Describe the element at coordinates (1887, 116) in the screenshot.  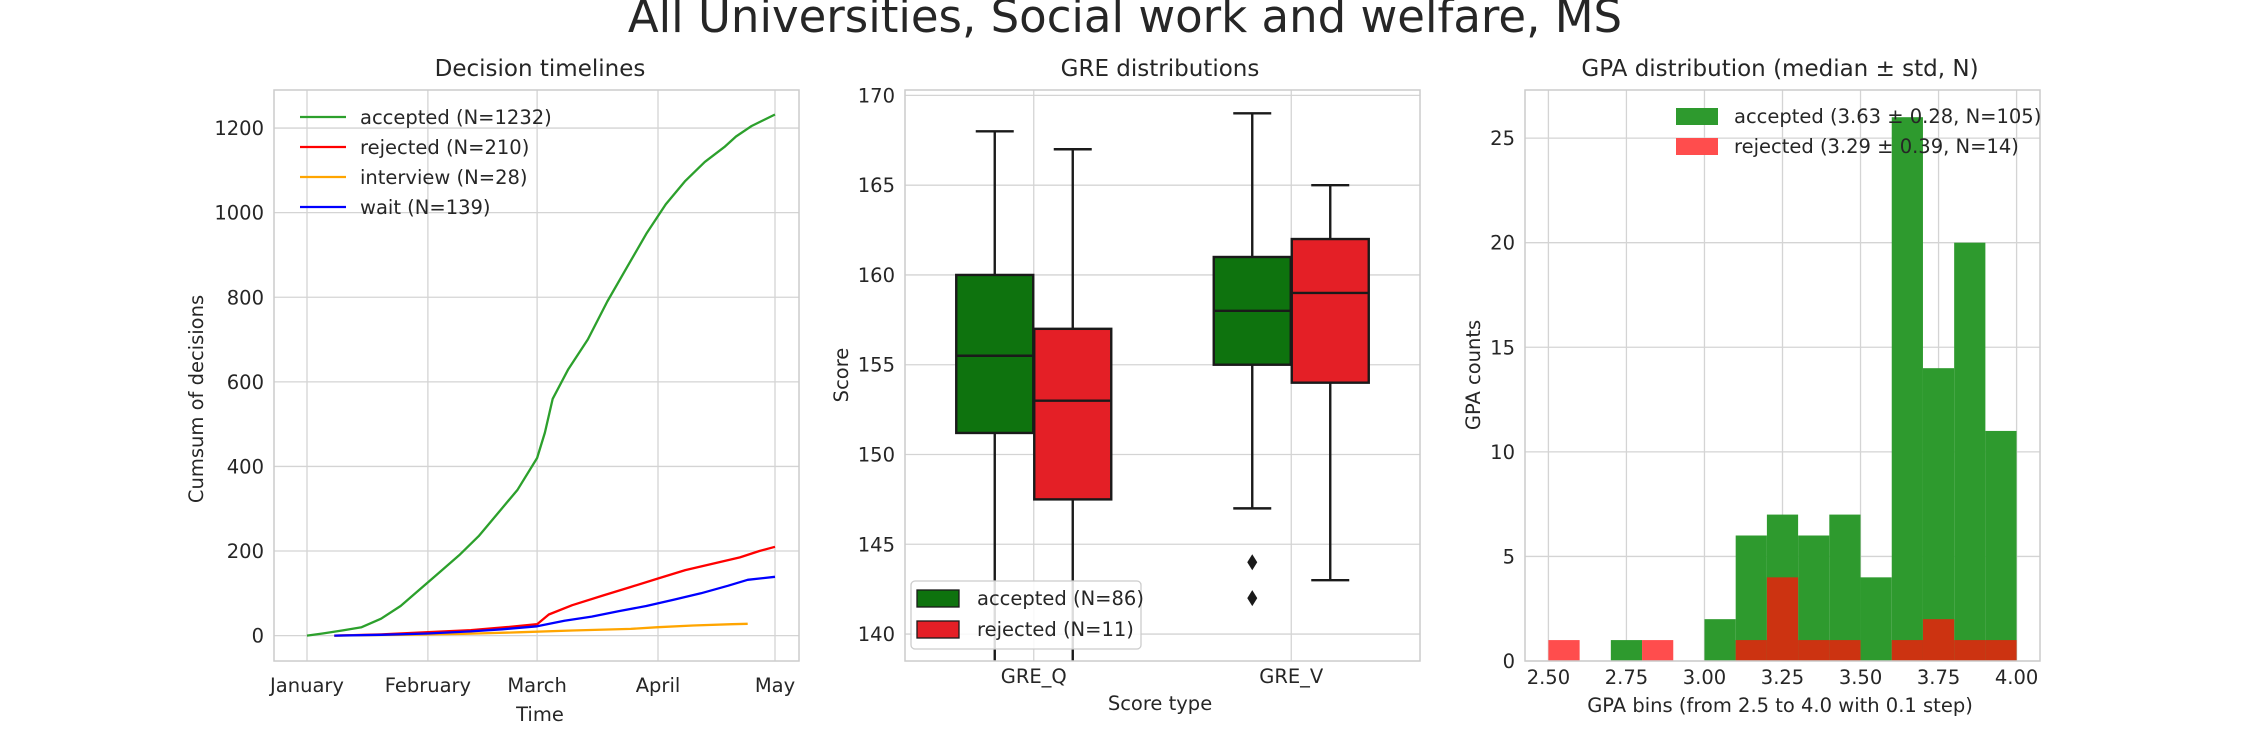
I see `legend-label-hist_accepted: accepted (3.63 ± 0.28, N=105)` at that location.